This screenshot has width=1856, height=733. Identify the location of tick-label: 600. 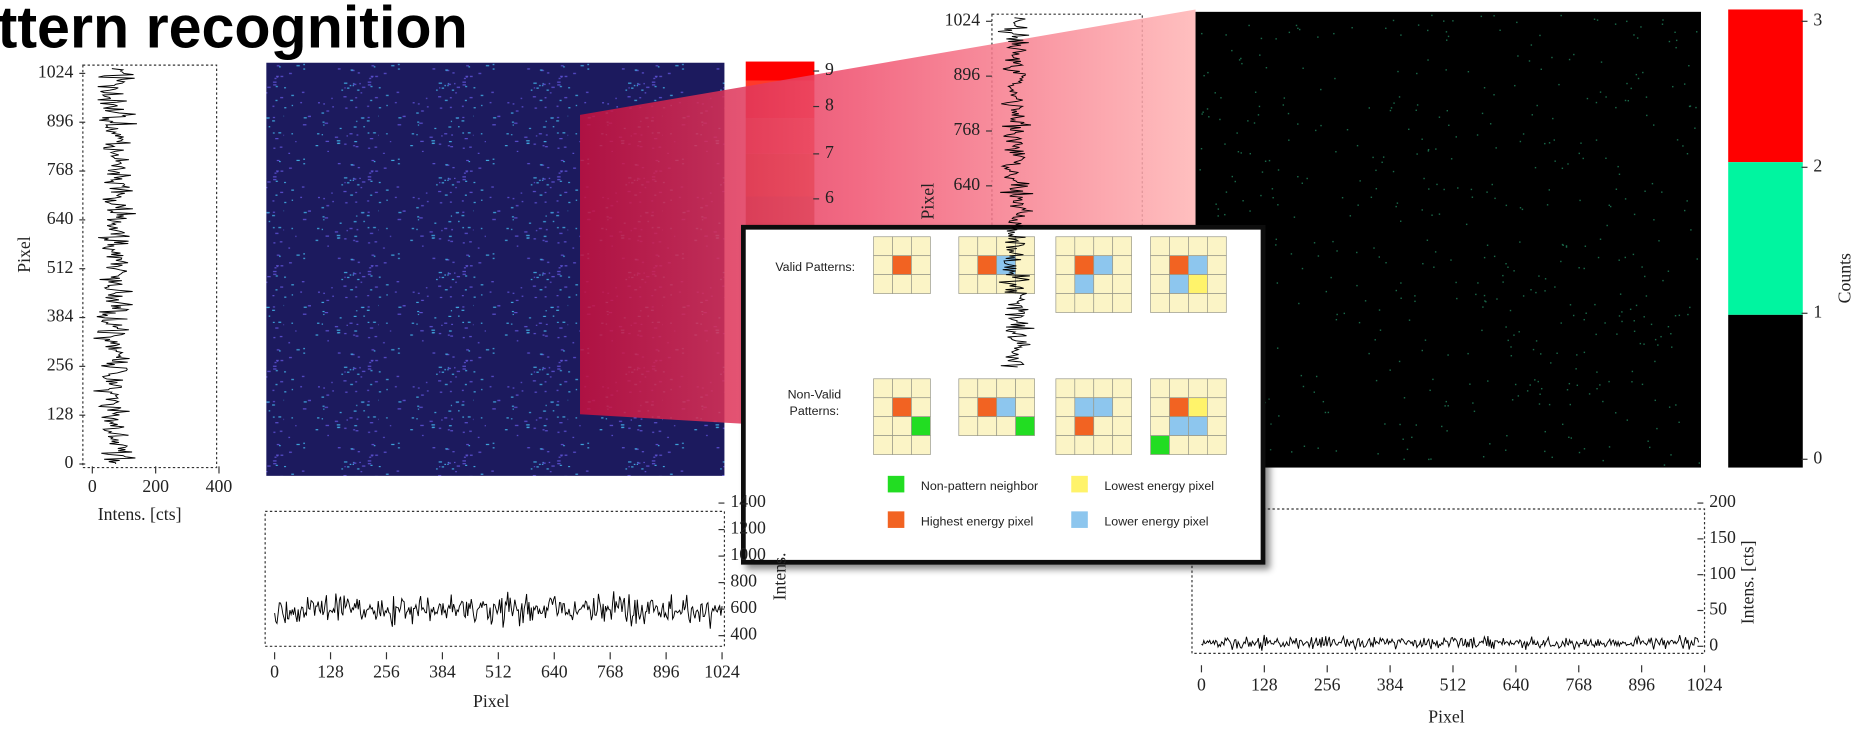
(743, 607).